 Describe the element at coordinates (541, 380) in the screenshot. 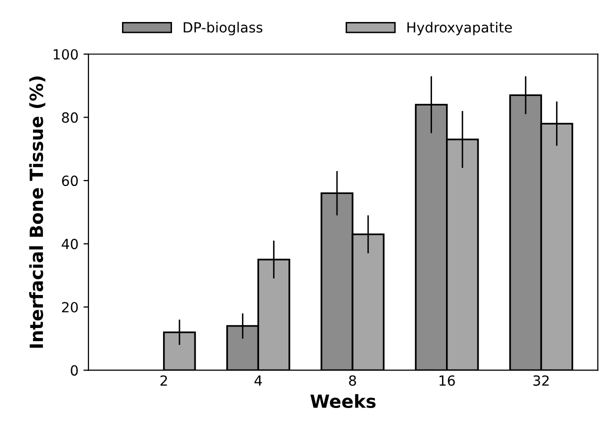

I see `x-tick-label: 32` at that location.